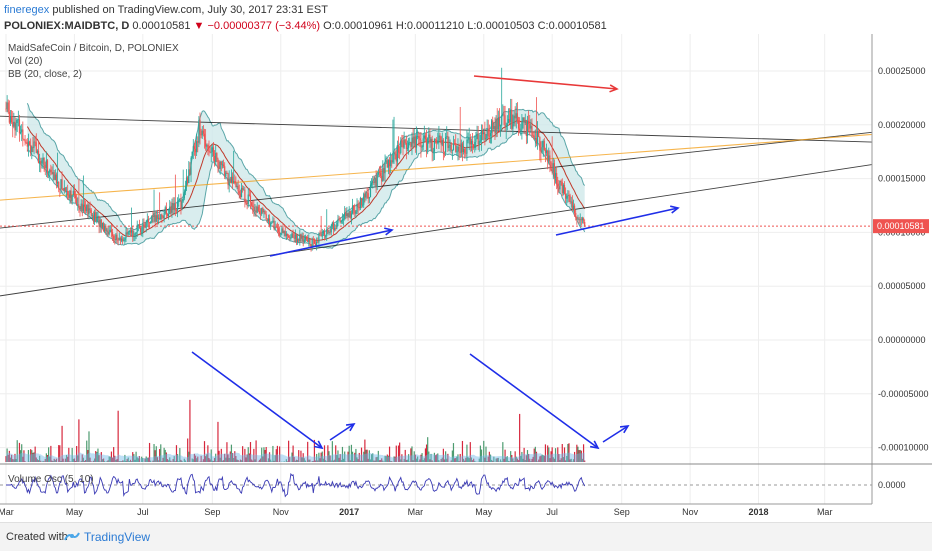 The height and width of the screenshot is (551, 932). What do you see at coordinates (37, 537) in the screenshot?
I see `created-with-text: Created with` at bounding box center [37, 537].